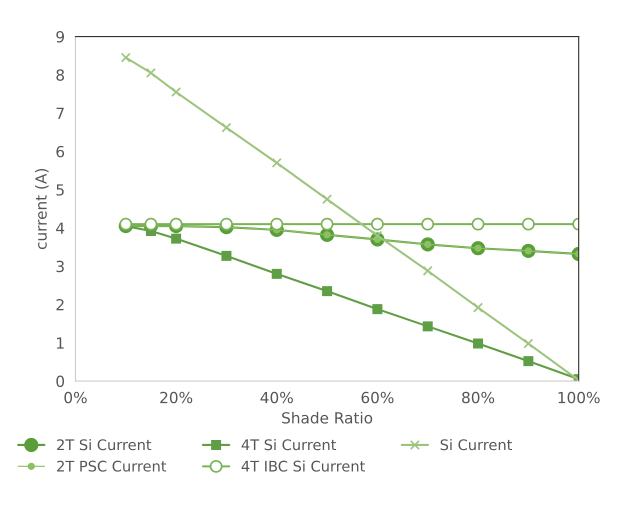  I want to click on y-axis-title: current (A), so click(42, 209).